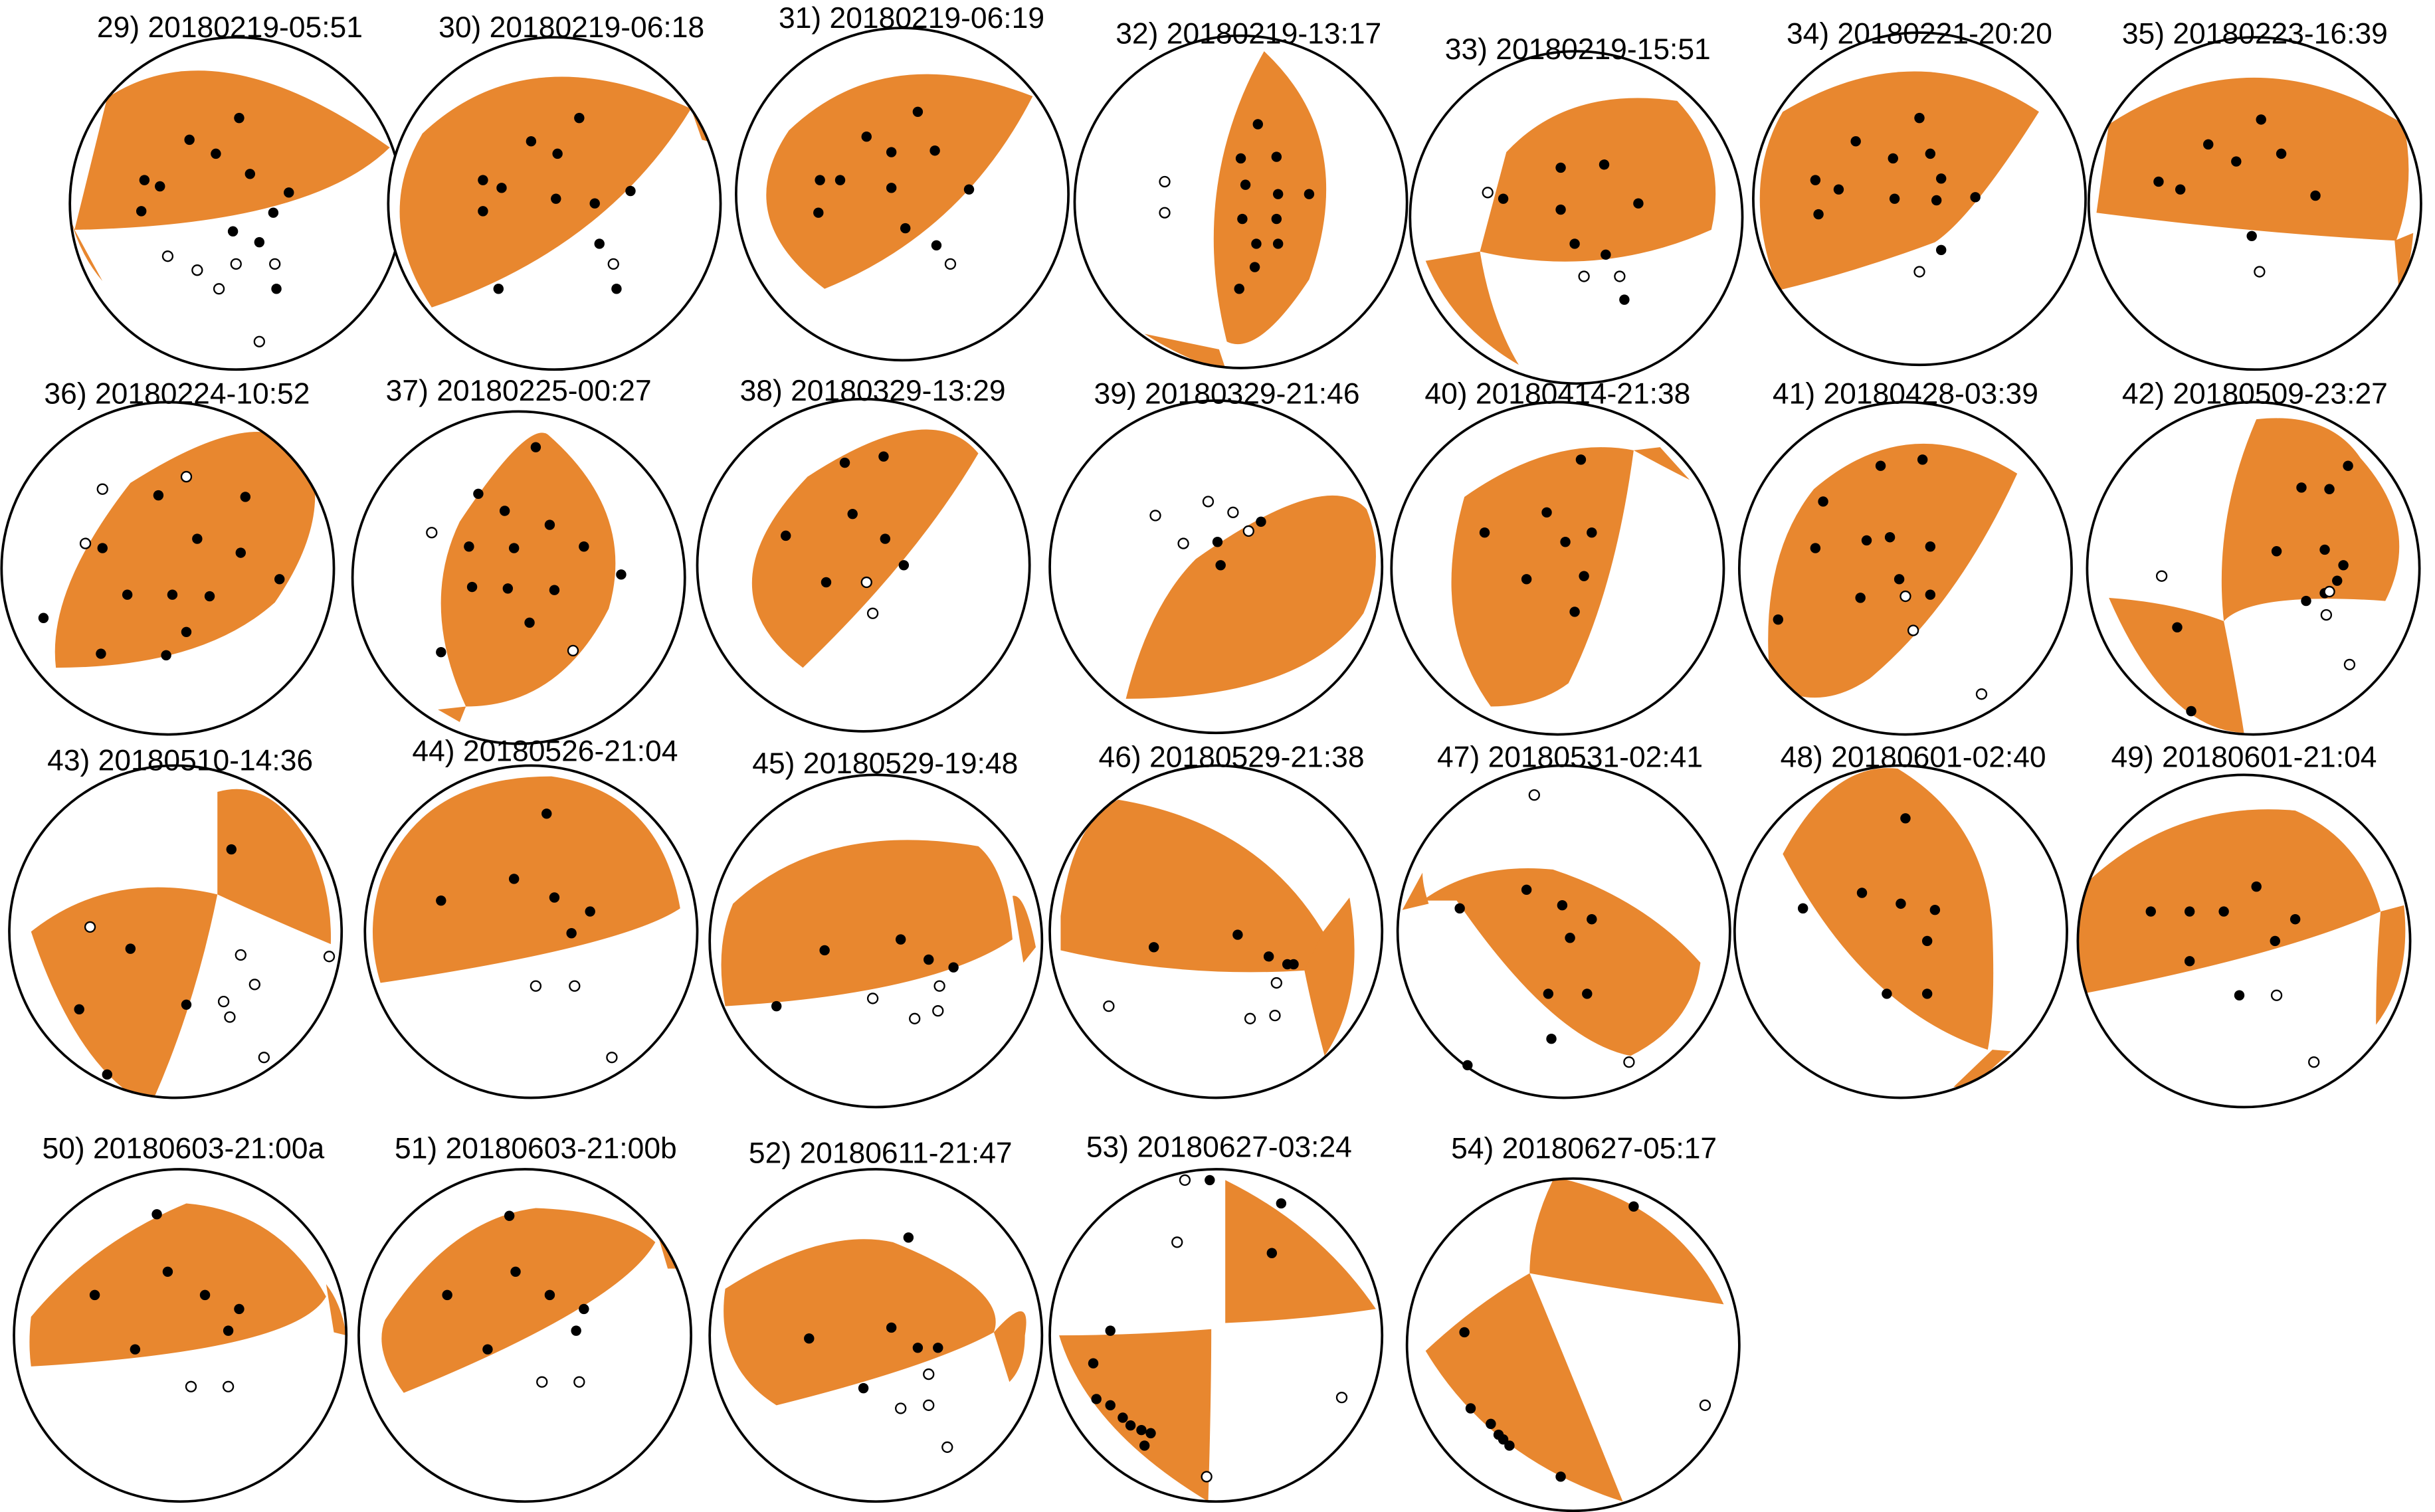 This screenshot has width=2435, height=1512. Describe the element at coordinates (1584, 1149) in the screenshot. I see `event-label: 54) 20180627-05:17` at that location.